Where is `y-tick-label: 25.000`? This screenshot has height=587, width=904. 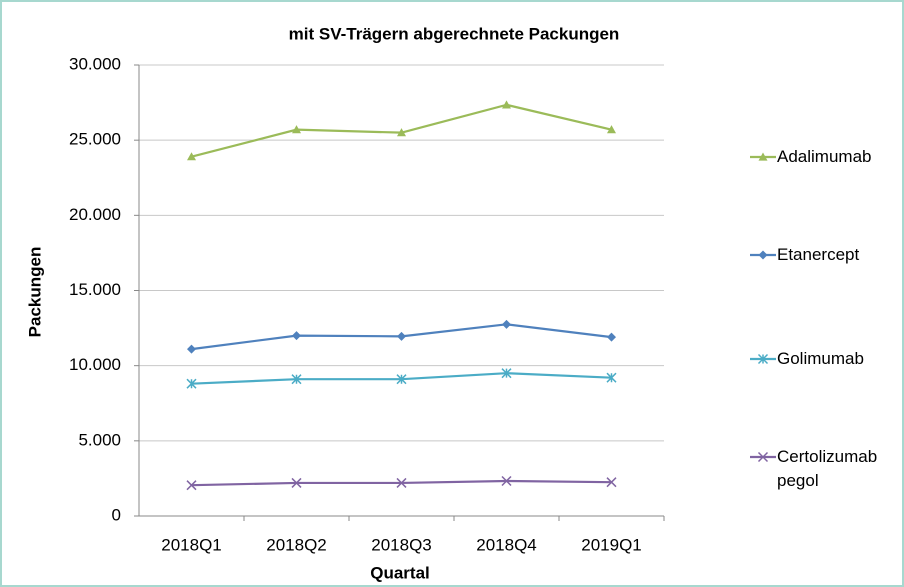
y-tick-label: 25.000 is located at coordinates (95, 139).